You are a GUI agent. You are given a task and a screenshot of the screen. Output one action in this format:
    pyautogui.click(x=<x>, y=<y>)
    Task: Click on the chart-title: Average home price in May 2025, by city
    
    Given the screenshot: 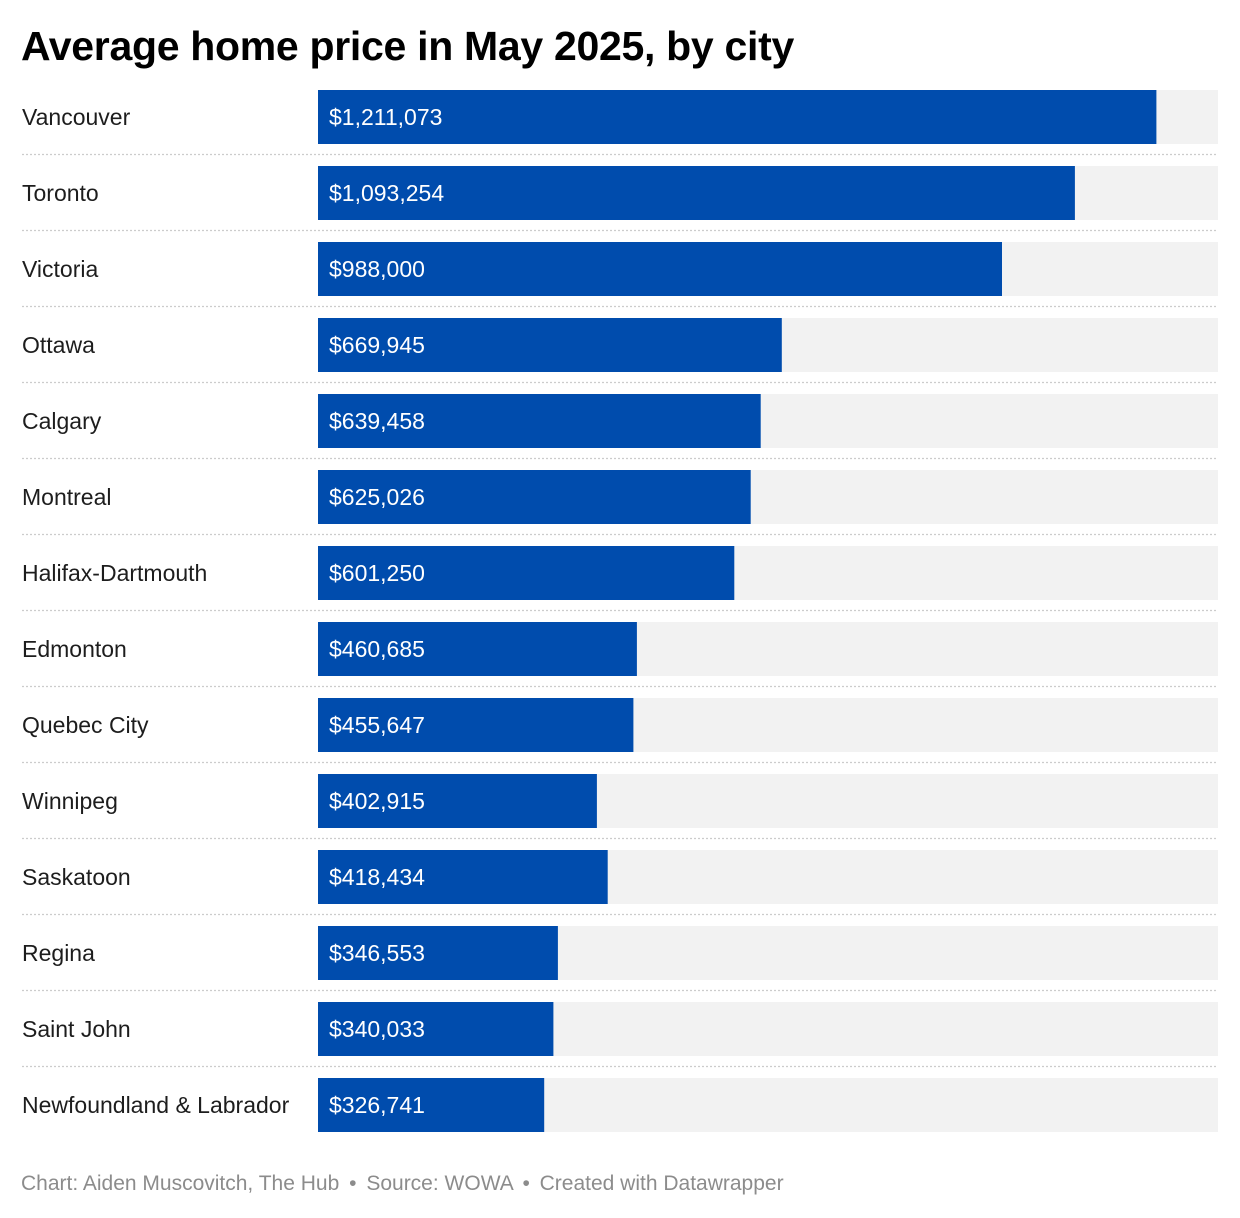 What is the action you would take?
    pyautogui.click(x=407, y=46)
    